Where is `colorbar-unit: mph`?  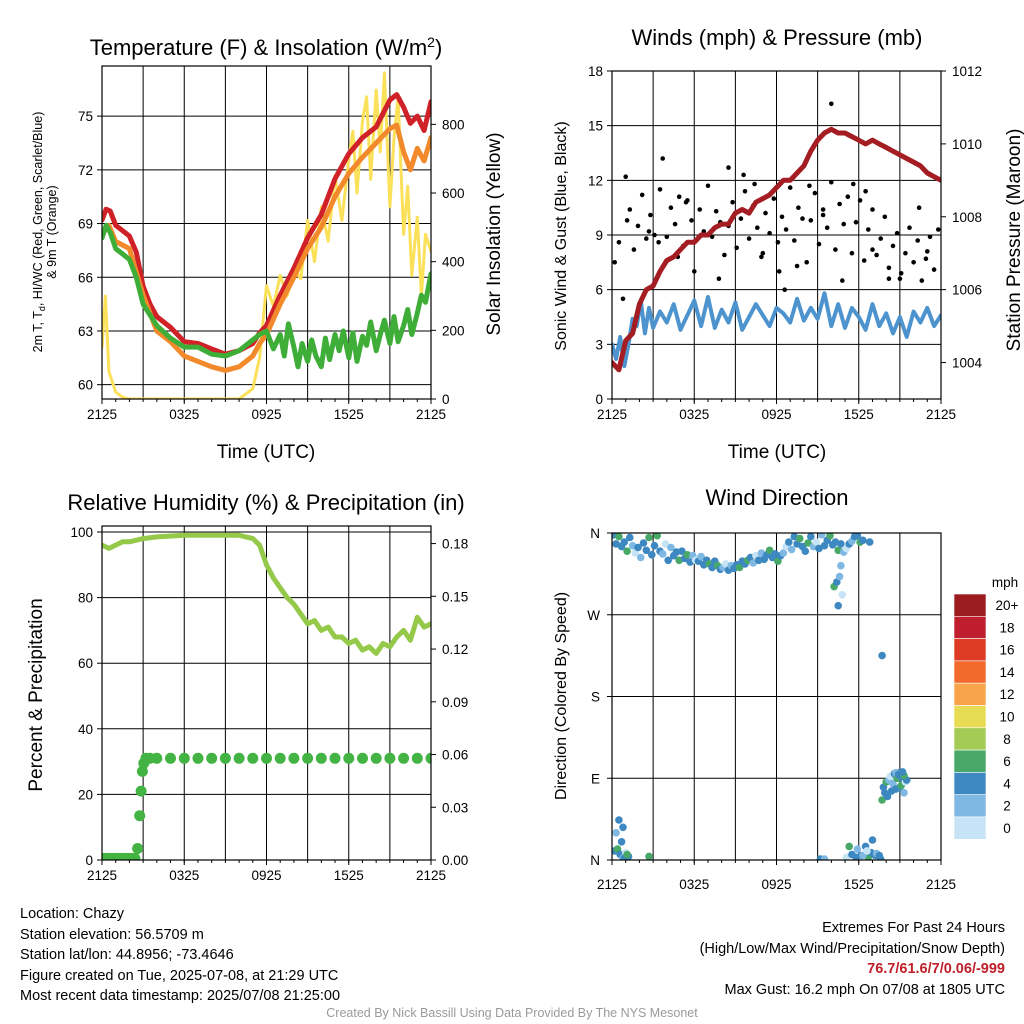
colorbar-unit: mph is located at coordinates (1005, 582).